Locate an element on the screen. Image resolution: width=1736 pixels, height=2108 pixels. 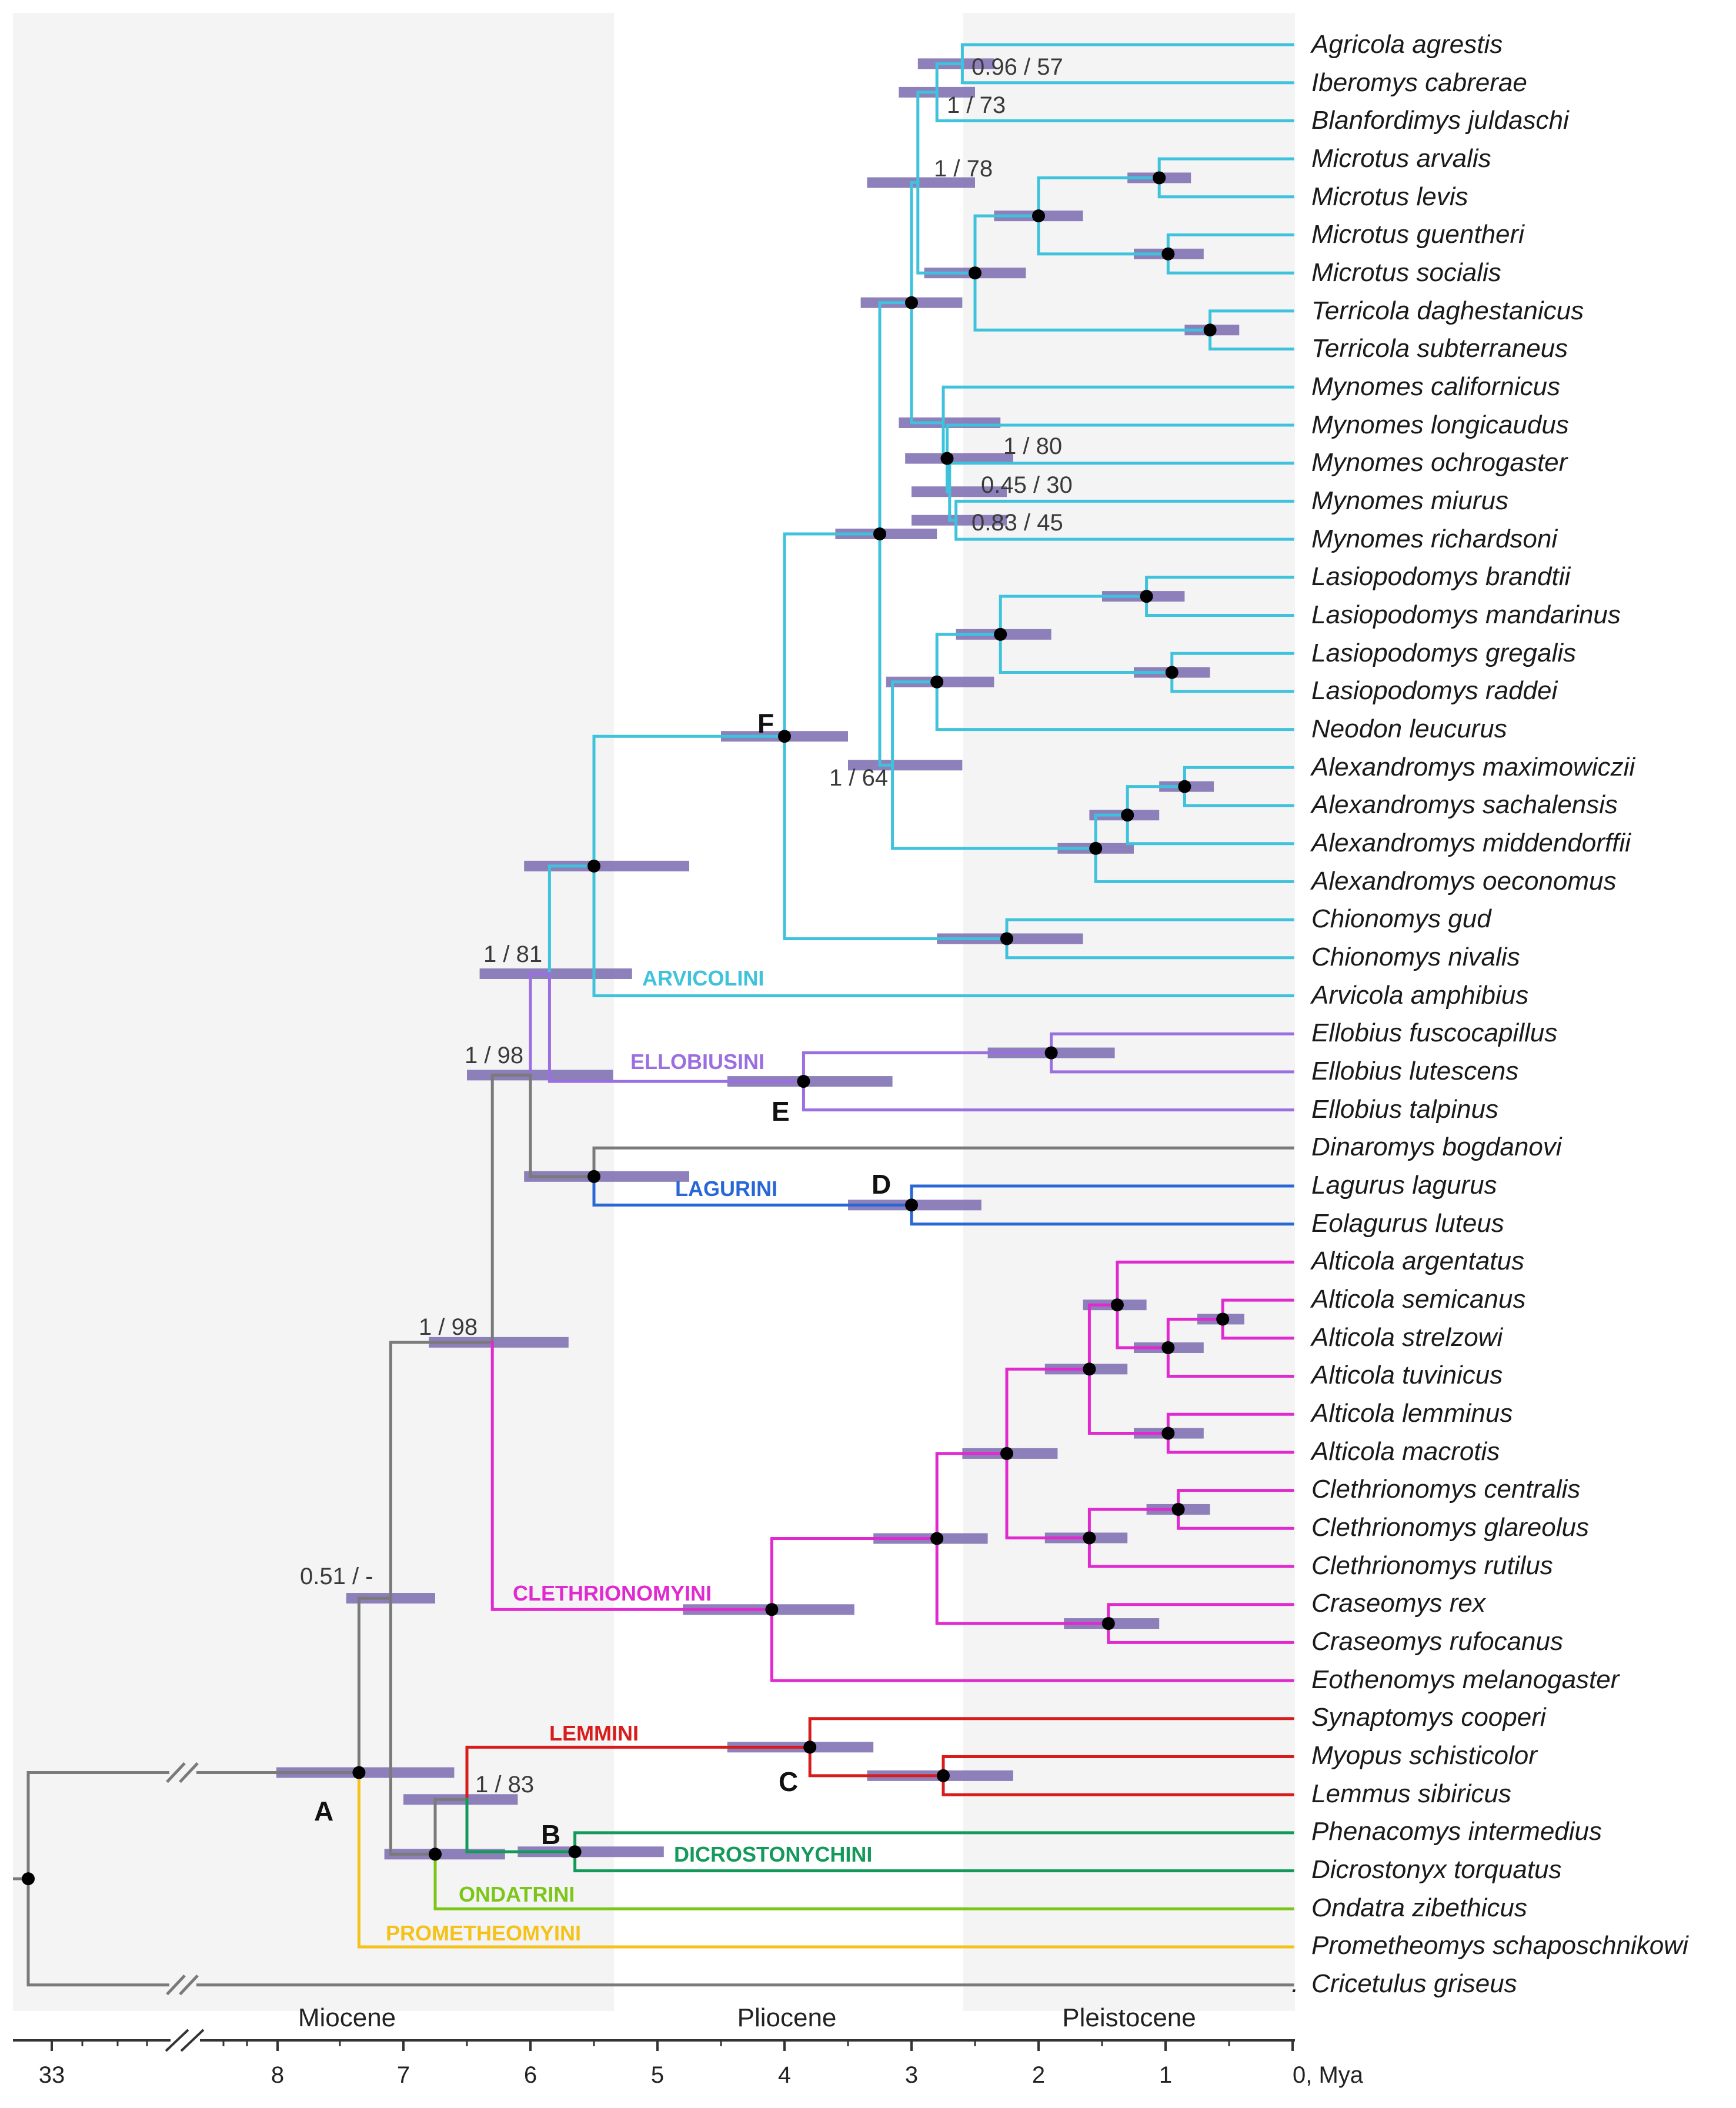
hpd-bar is located at coordinates (905, 766).